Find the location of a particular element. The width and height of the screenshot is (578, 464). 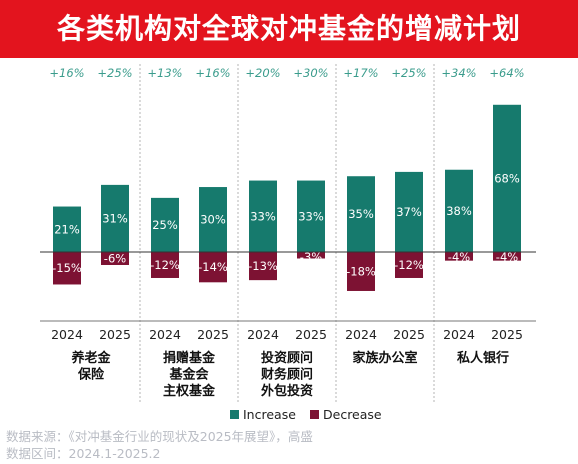

increase-value-label: 21% is located at coordinates (67, 229).